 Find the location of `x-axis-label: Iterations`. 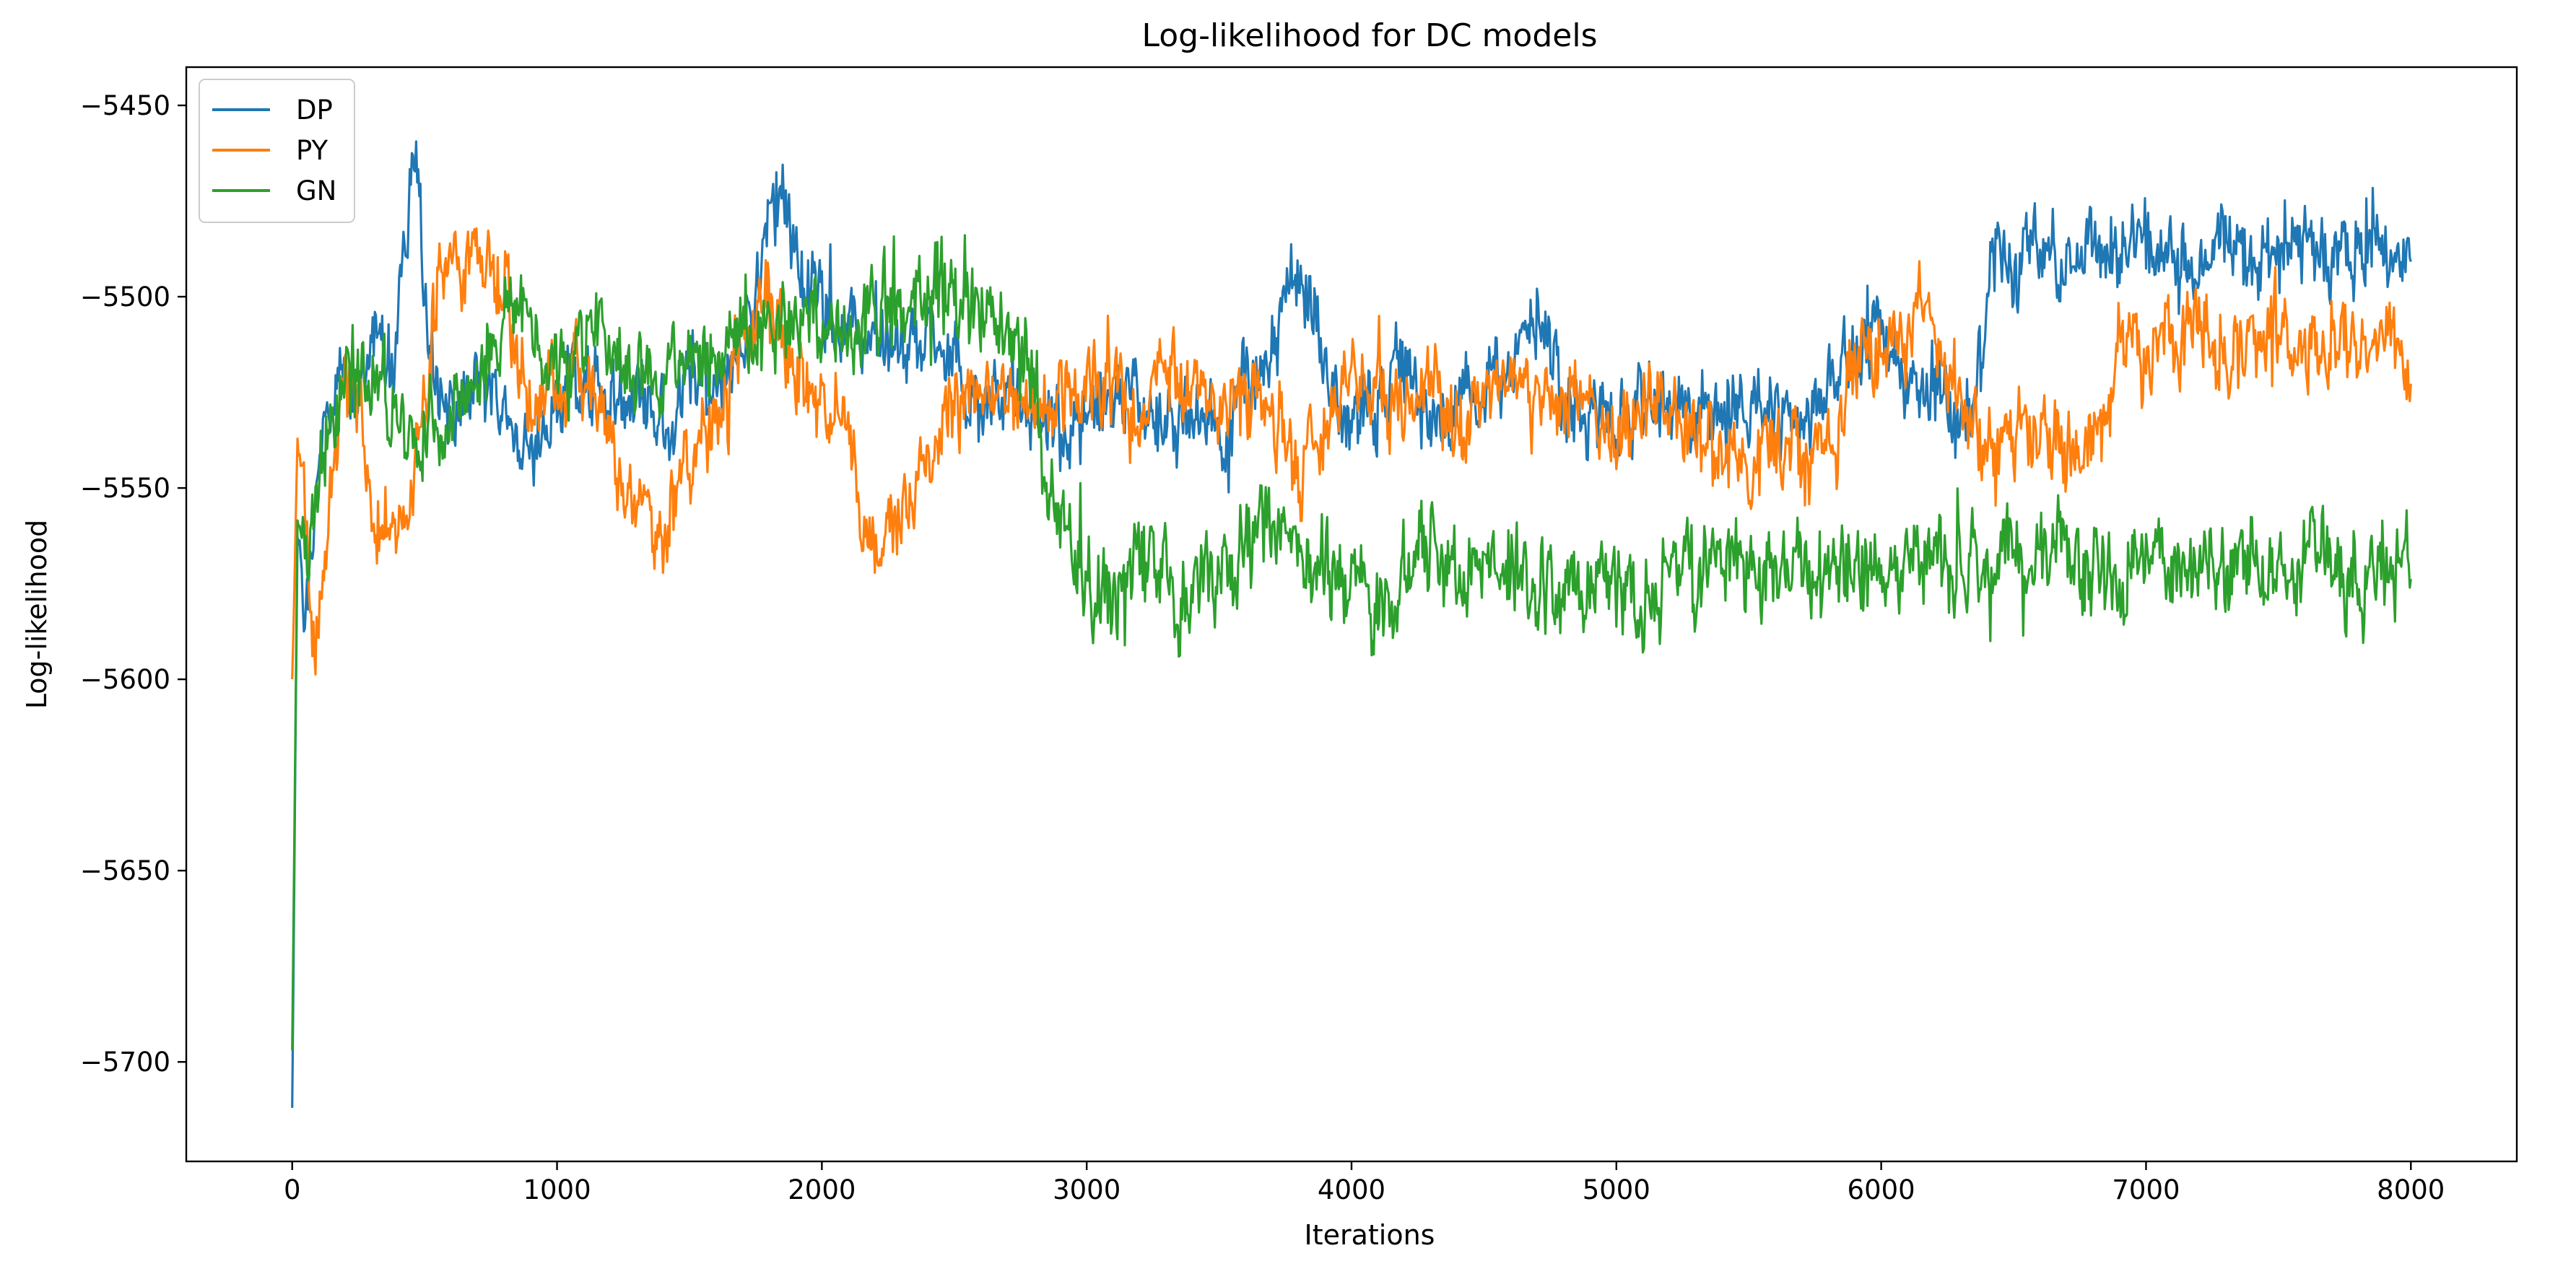

x-axis-label: Iterations is located at coordinates (1370, 1235).